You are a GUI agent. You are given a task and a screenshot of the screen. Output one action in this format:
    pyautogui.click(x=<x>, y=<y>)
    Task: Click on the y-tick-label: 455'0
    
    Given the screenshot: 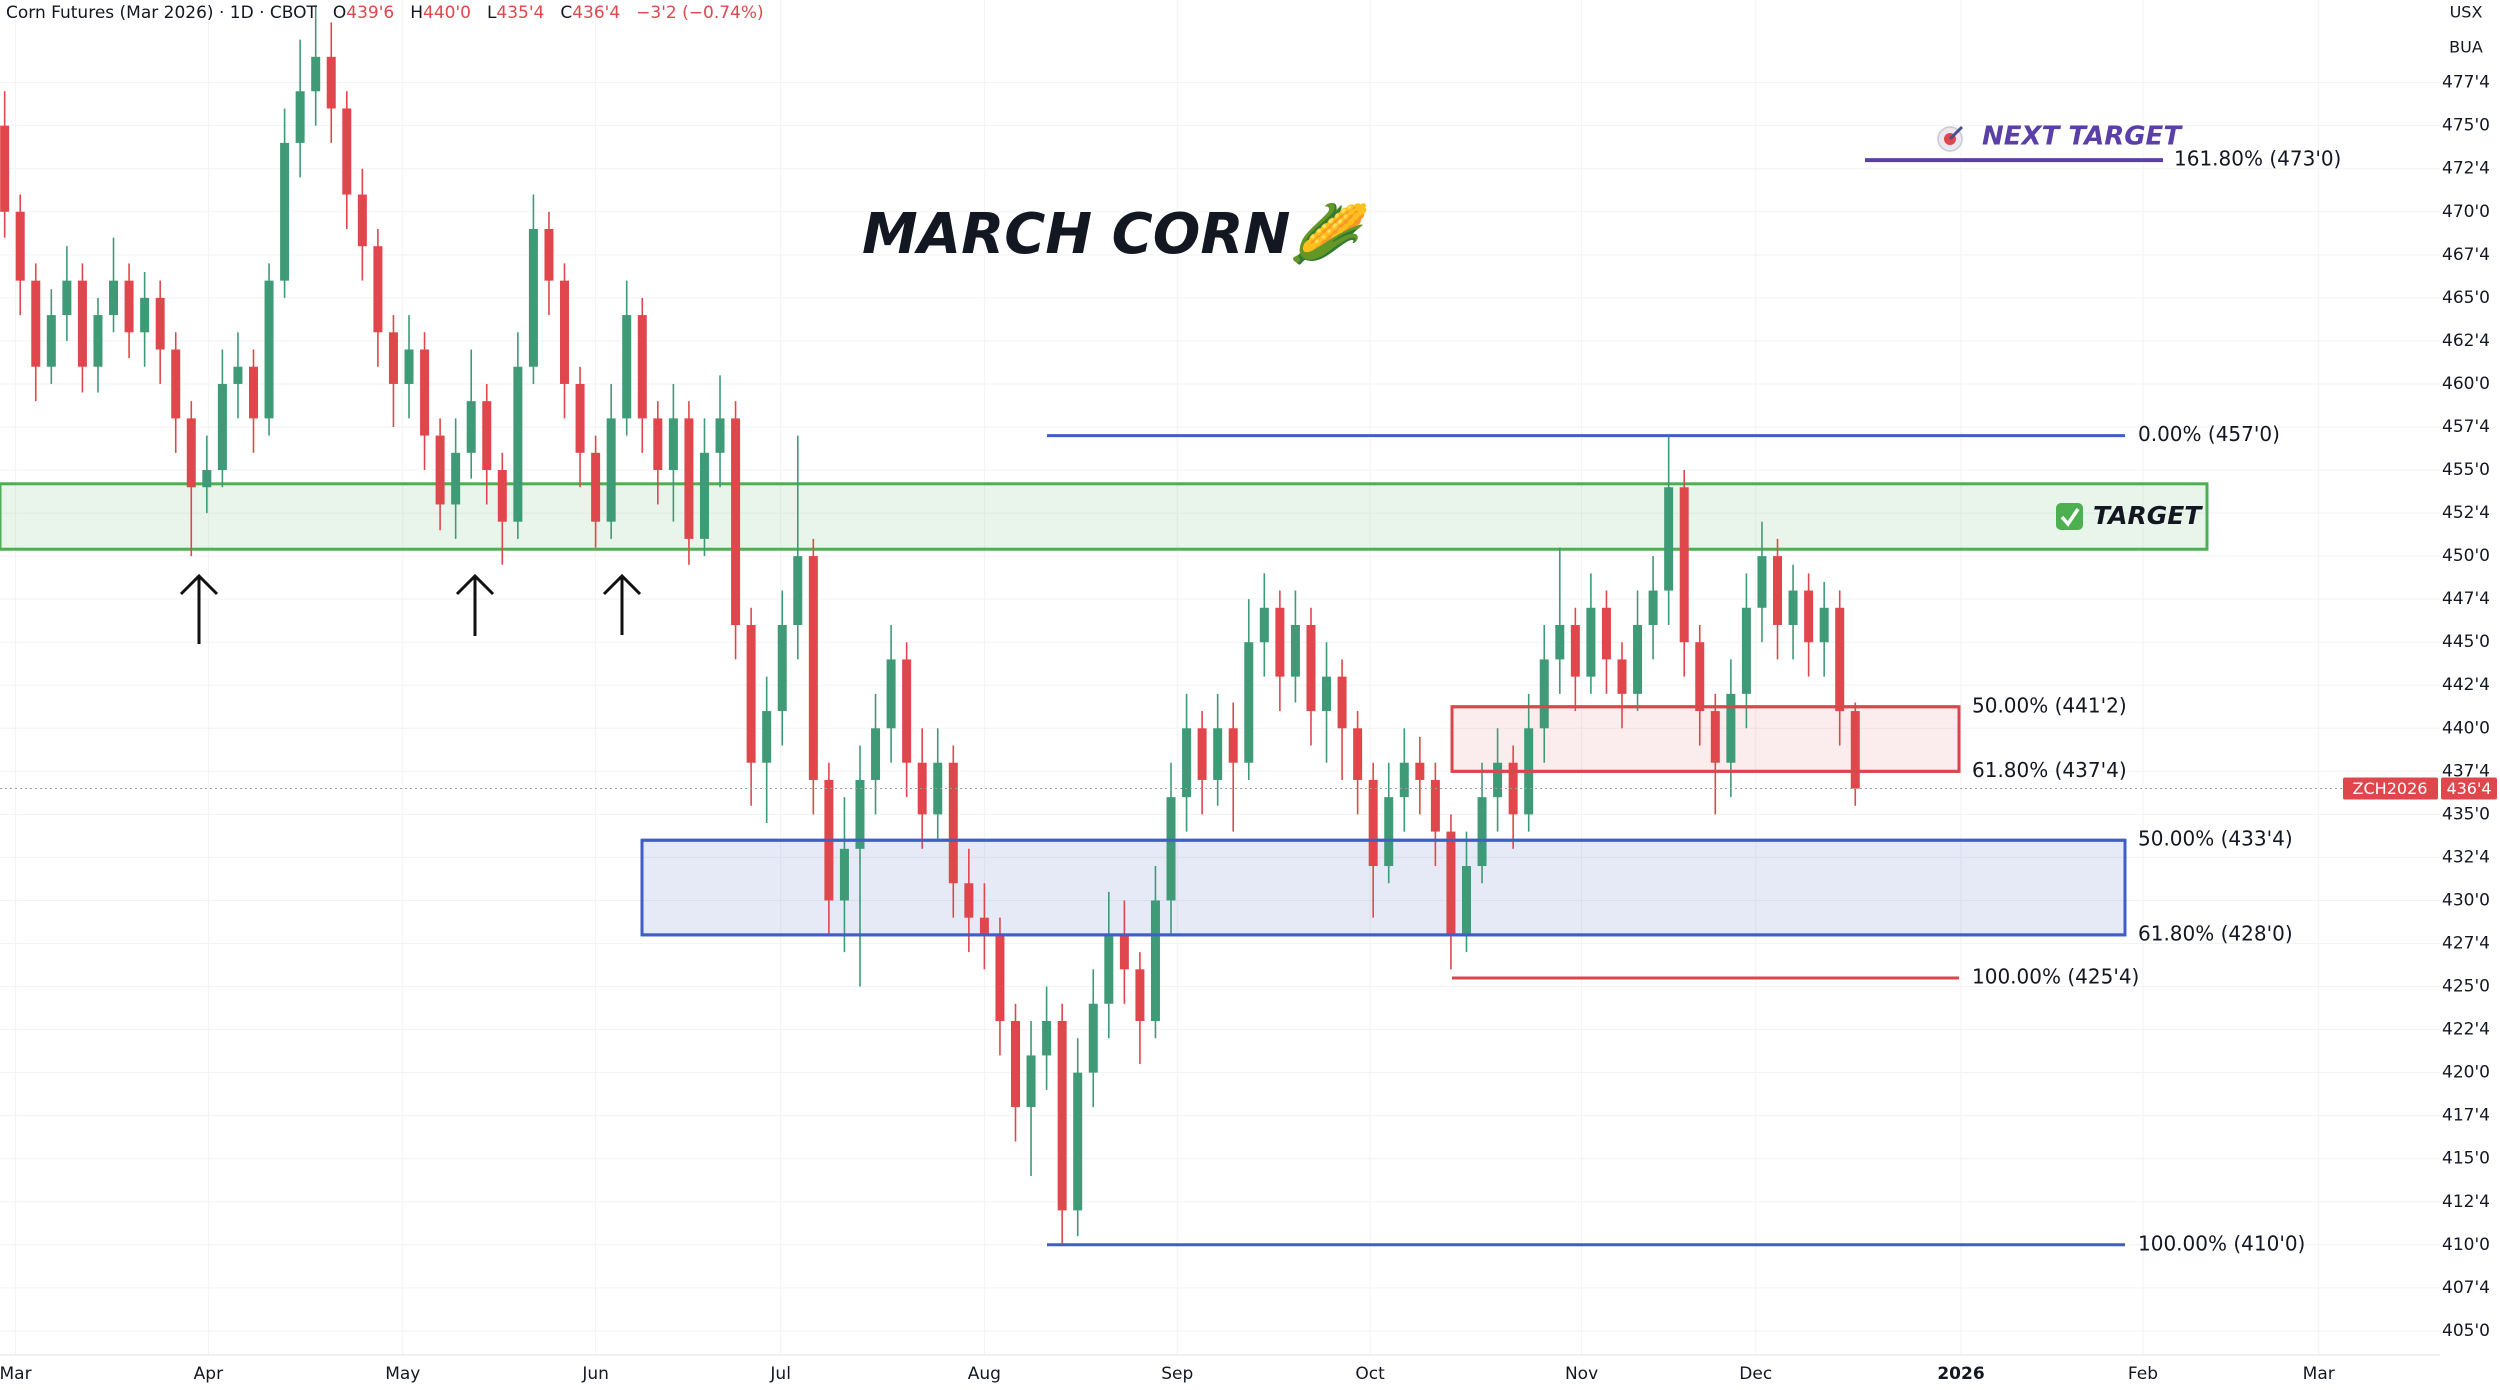 What is the action you would take?
    pyautogui.click(x=2466, y=470)
    